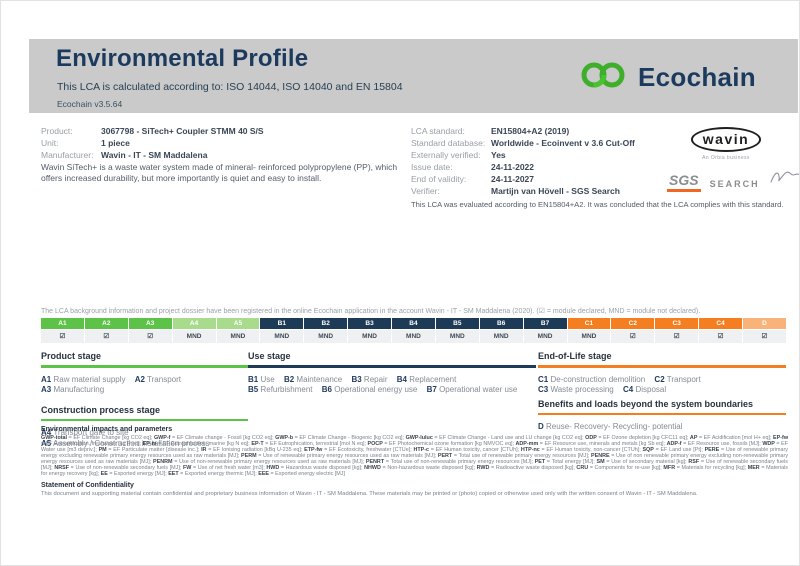 The width and height of the screenshot is (800, 566). I want to click on use-stage-title: Use stage, so click(269, 356).